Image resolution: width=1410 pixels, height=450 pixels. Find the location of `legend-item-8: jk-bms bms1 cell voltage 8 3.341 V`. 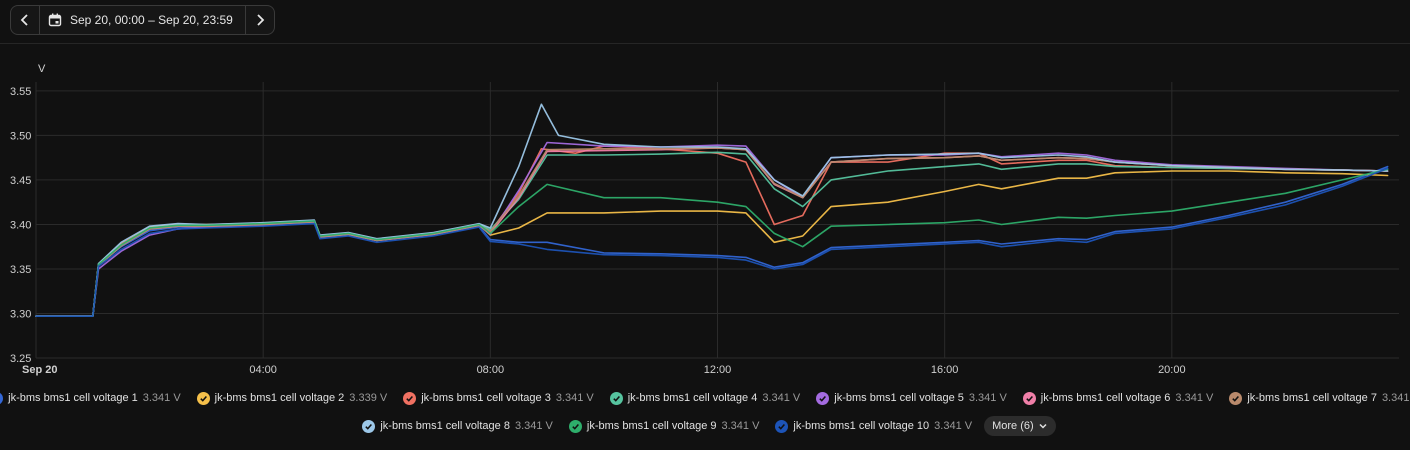

legend-item-8: jk-bms bms1 cell voltage 8 3.341 V is located at coordinates (457, 426).